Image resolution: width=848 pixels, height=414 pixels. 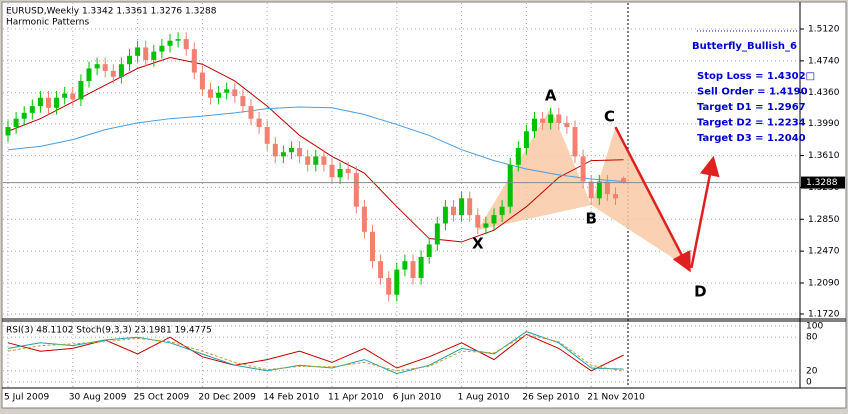 I want to click on y-tick-label: 1.5120, so click(x=824, y=30).